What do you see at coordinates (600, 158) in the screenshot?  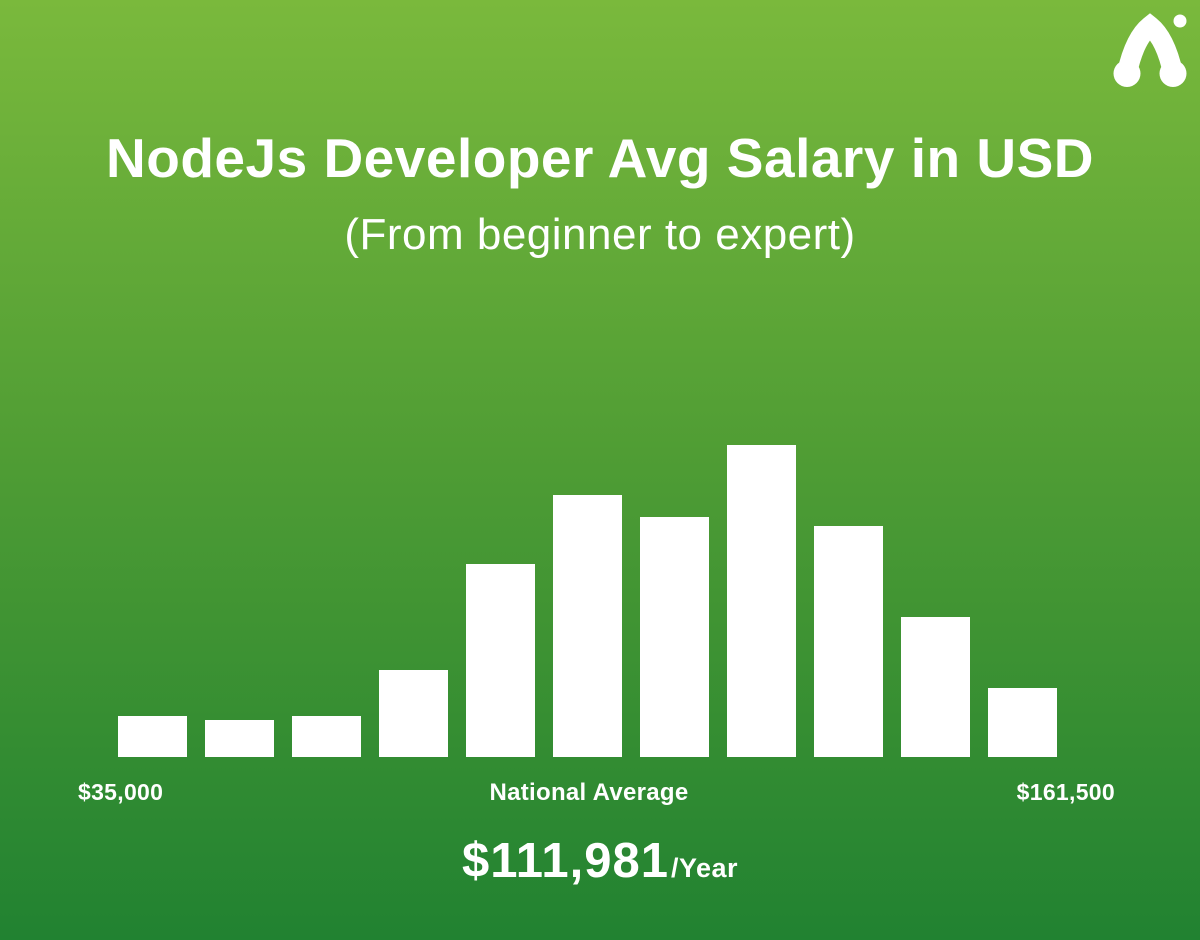 I see `page-title: NodeJs Developer Avg Salary in USD` at bounding box center [600, 158].